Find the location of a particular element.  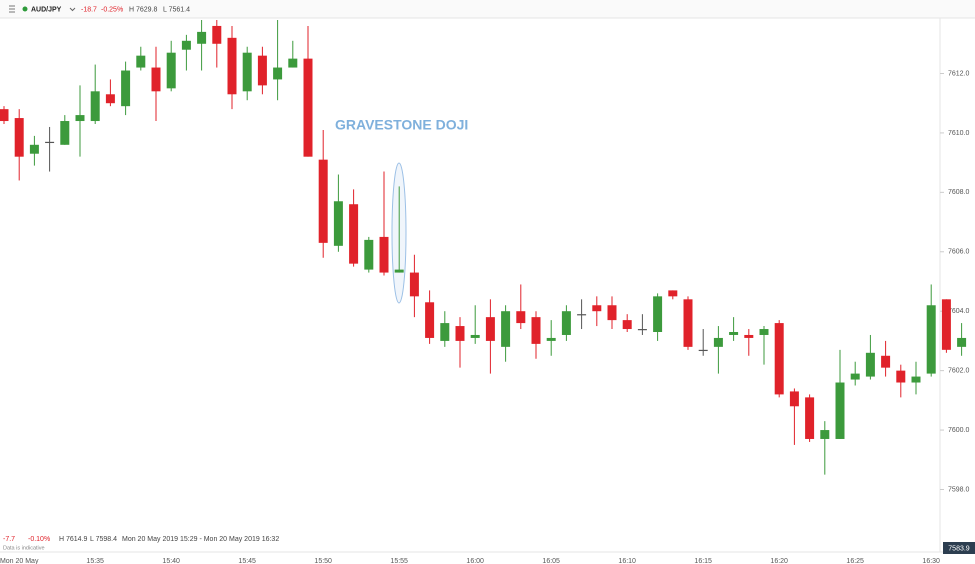

y-tick-label: 7598.0 is located at coordinates (959, 489).